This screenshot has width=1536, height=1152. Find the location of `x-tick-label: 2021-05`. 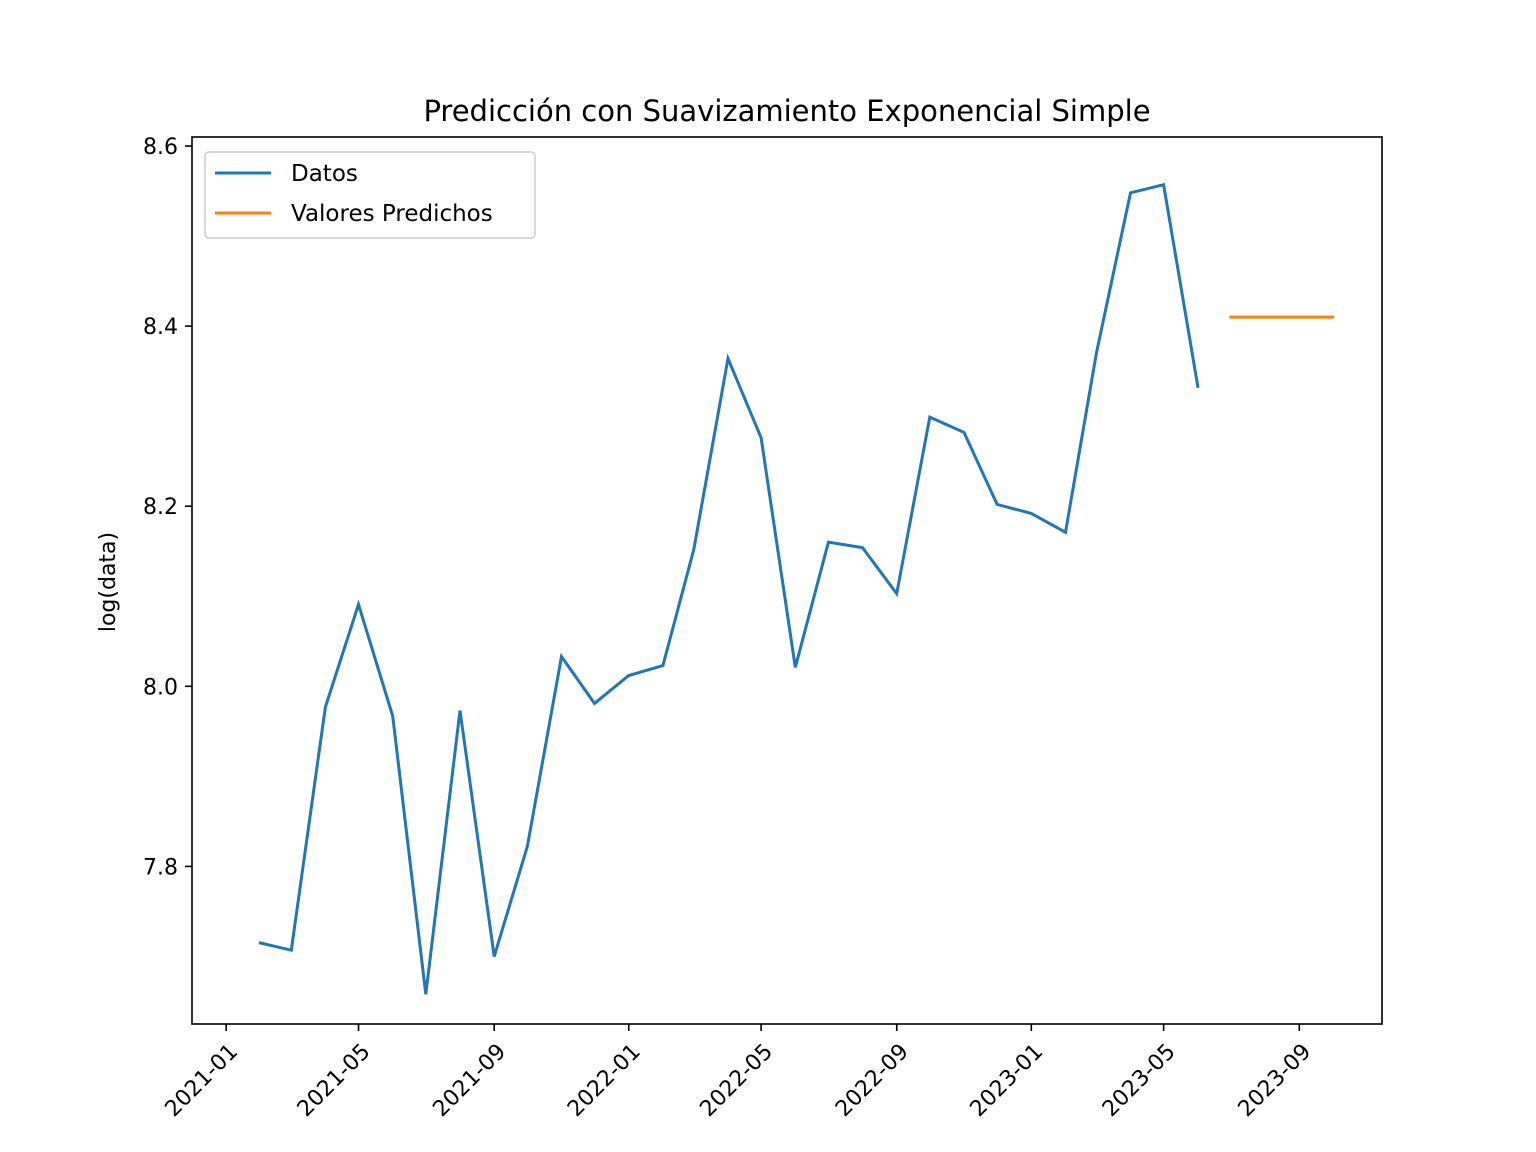

x-tick-label: 2021-05 is located at coordinates (334, 1080).